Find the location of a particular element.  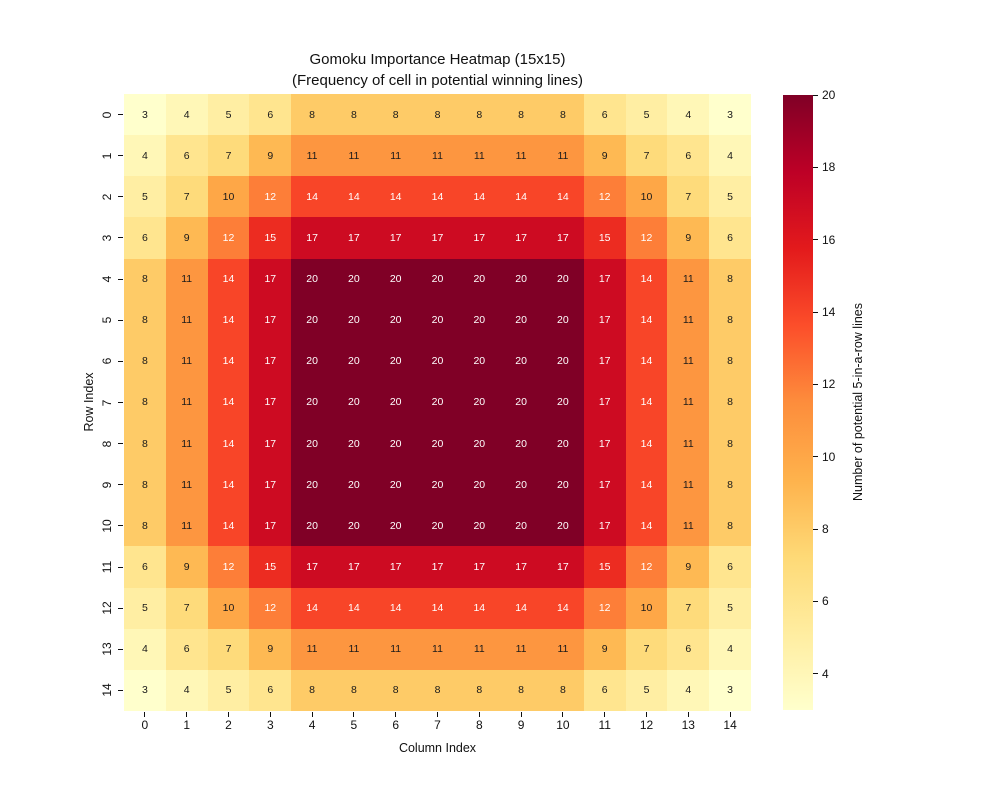

x-tick-label: 4 is located at coordinates (312, 725).